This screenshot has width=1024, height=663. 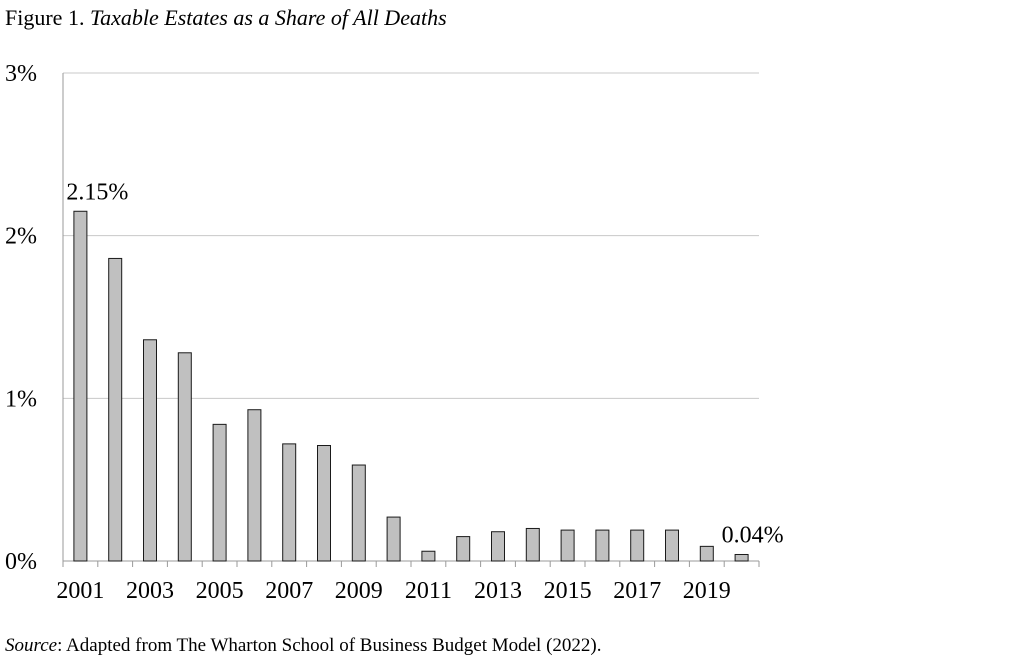 What do you see at coordinates (21, 399) in the screenshot?
I see `y-tick-label: 1%` at bounding box center [21, 399].